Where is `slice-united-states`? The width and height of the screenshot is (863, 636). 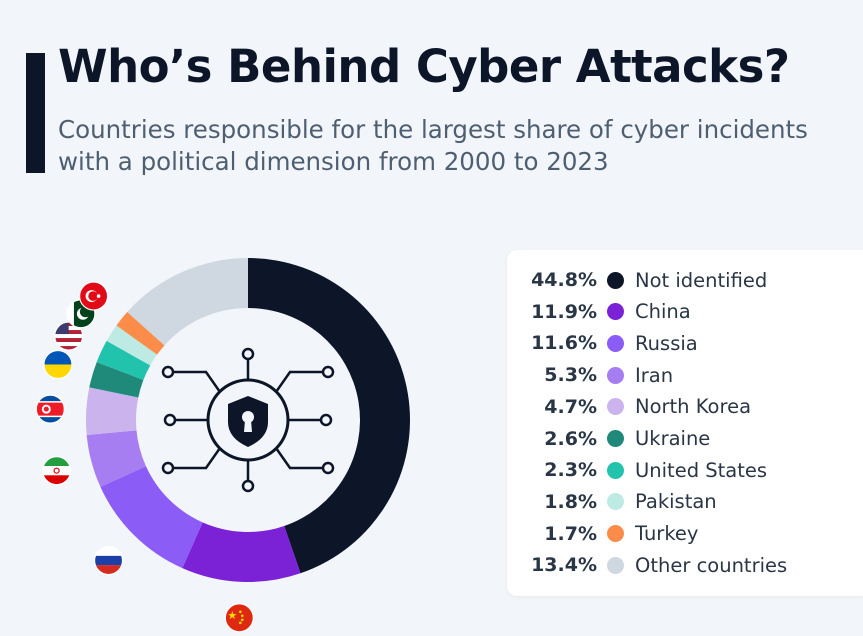 slice-united-states is located at coordinates (123, 360).